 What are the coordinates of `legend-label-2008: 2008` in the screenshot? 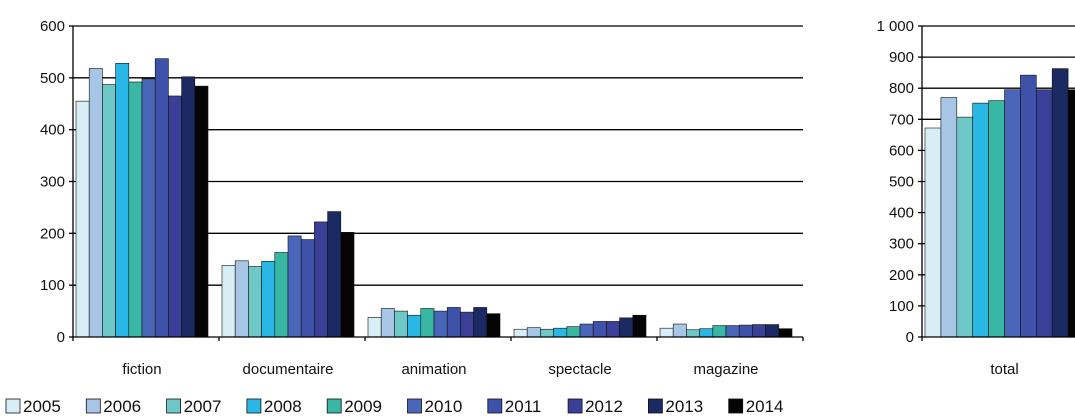 It's located at (283, 406).